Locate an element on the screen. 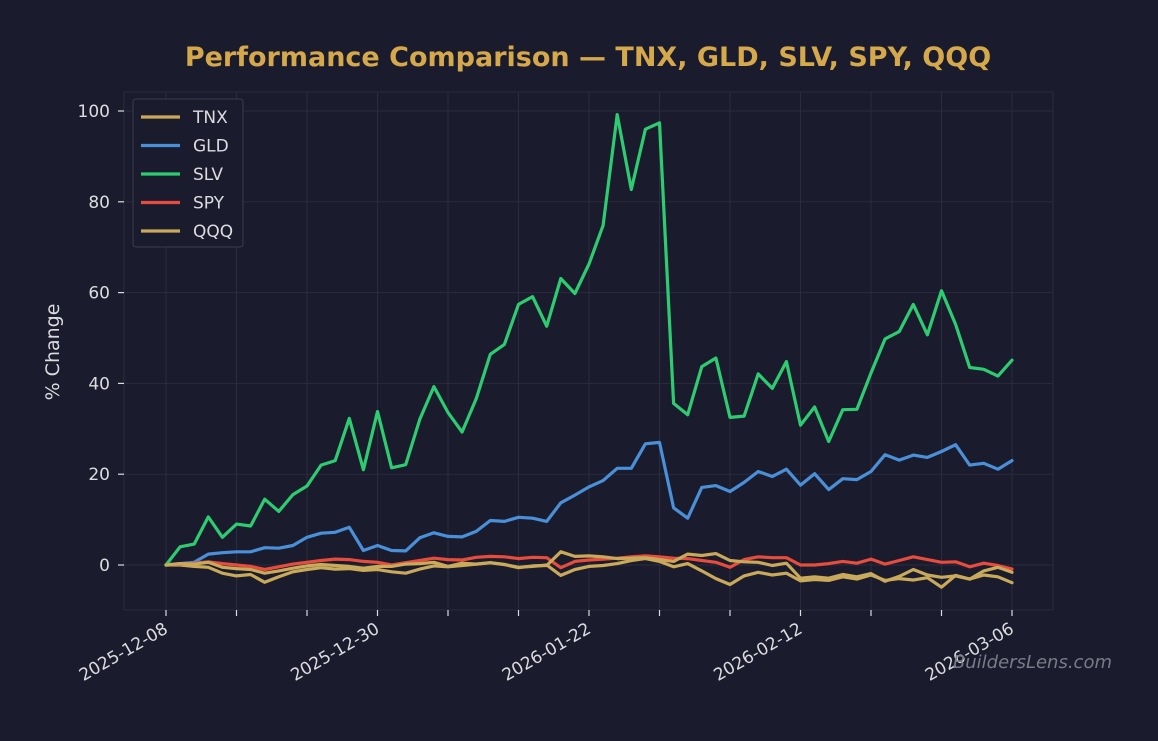  y-tick-label: 60 is located at coordinates (99, 294).